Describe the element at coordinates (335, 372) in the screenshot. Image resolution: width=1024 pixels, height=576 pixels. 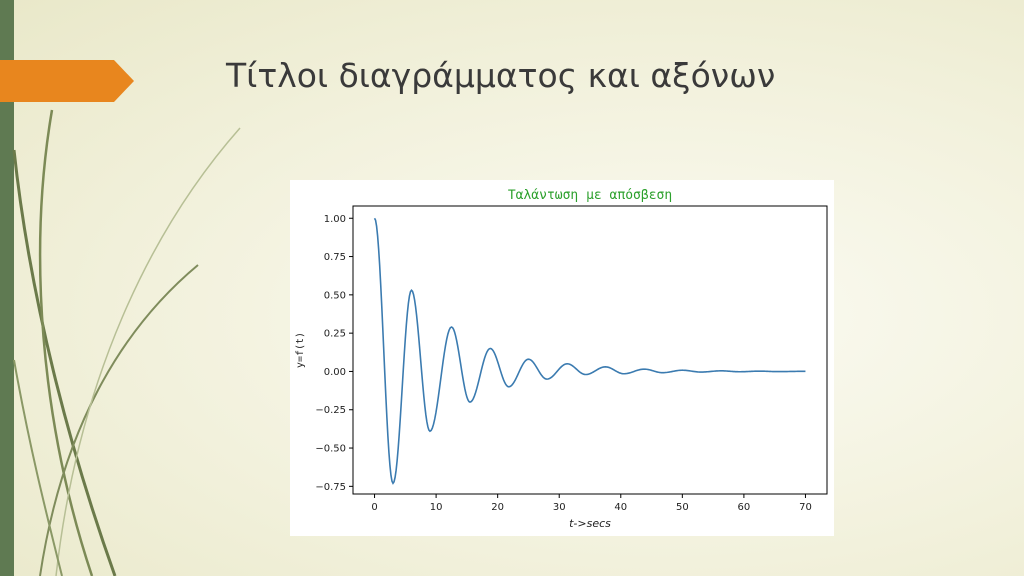
I see `y-tick-label: 0.00` at that location.